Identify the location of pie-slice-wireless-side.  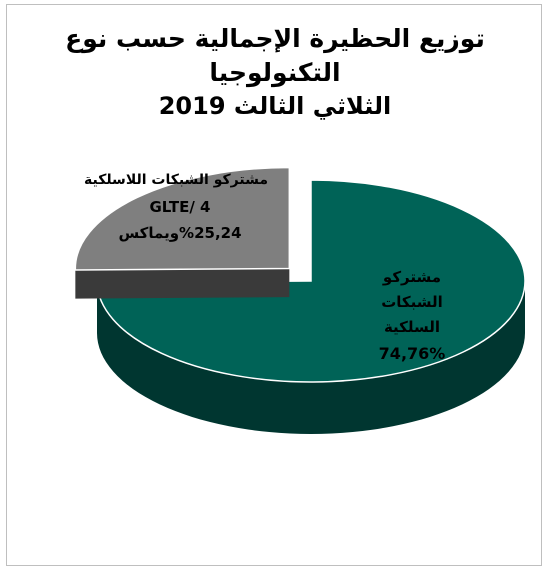
(182, 283).